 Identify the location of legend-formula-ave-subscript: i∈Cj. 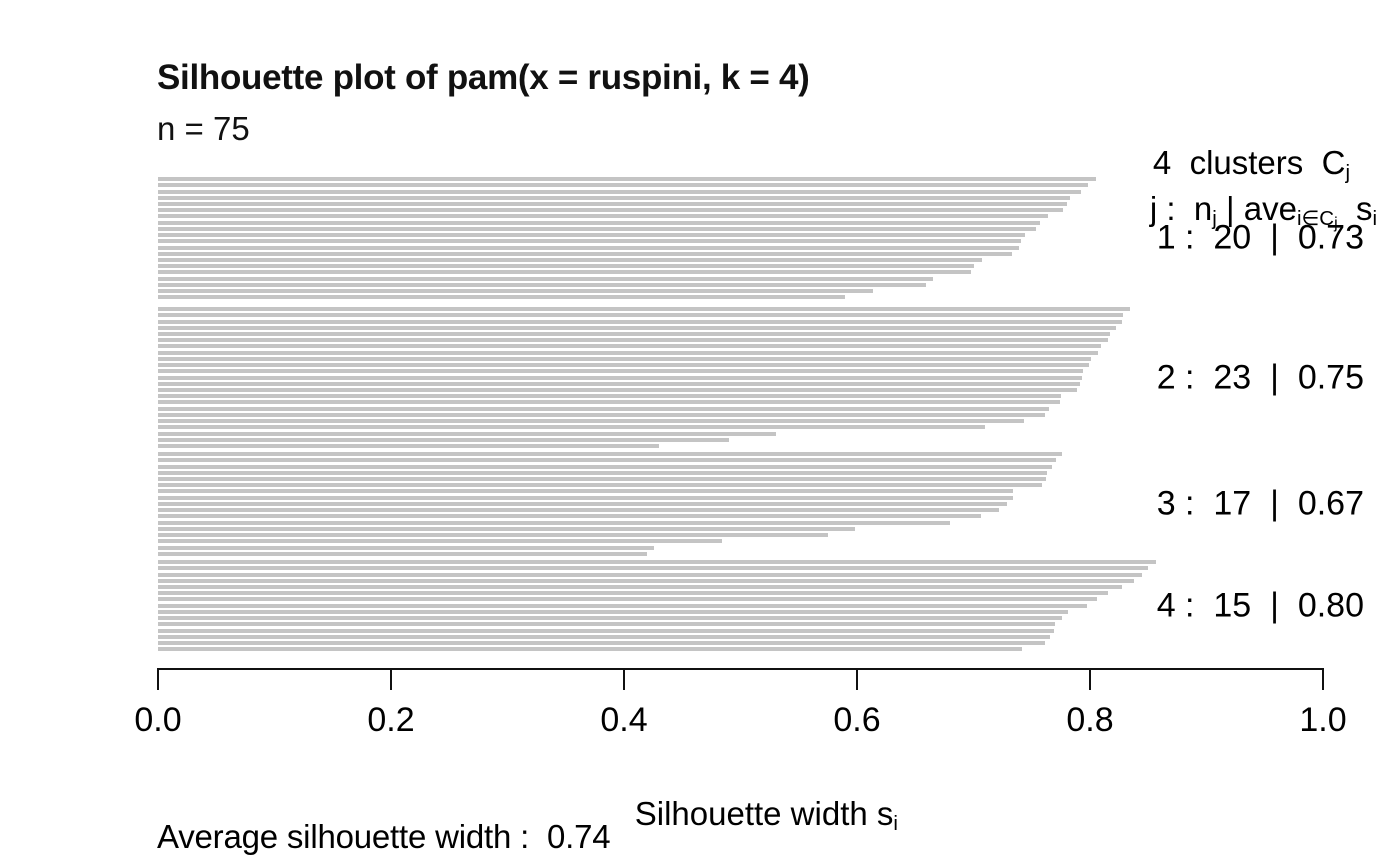
(1317, 220).